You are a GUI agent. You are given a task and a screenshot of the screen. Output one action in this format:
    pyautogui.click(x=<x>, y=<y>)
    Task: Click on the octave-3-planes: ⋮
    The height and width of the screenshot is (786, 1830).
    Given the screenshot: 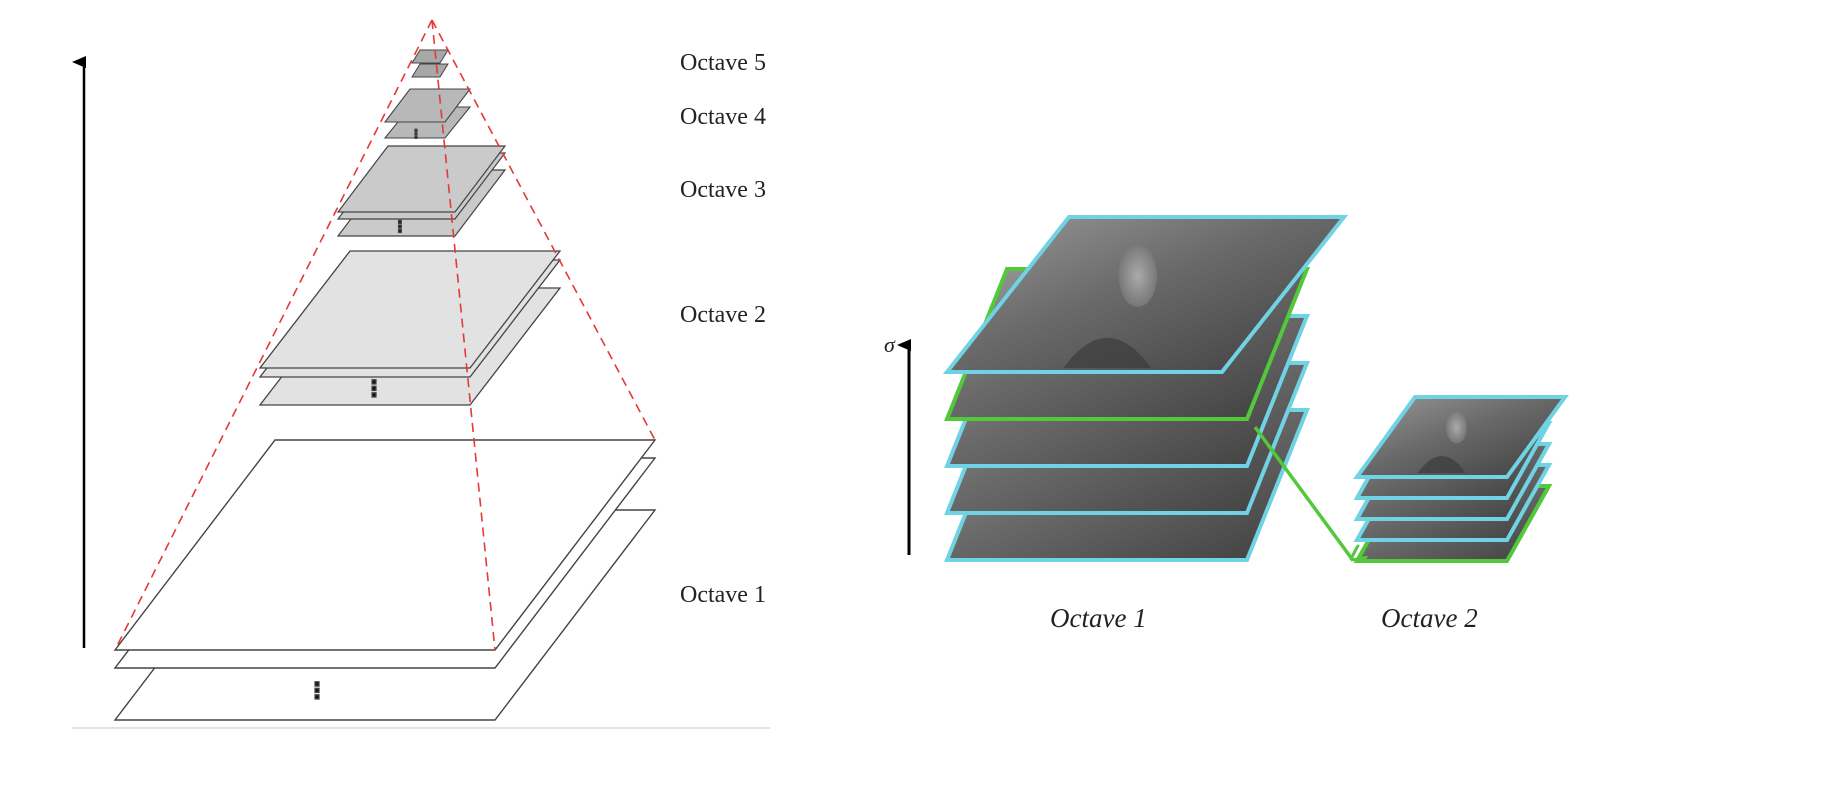 What is the action you would take?
    pyautogui.click(x=421, y=191)
    